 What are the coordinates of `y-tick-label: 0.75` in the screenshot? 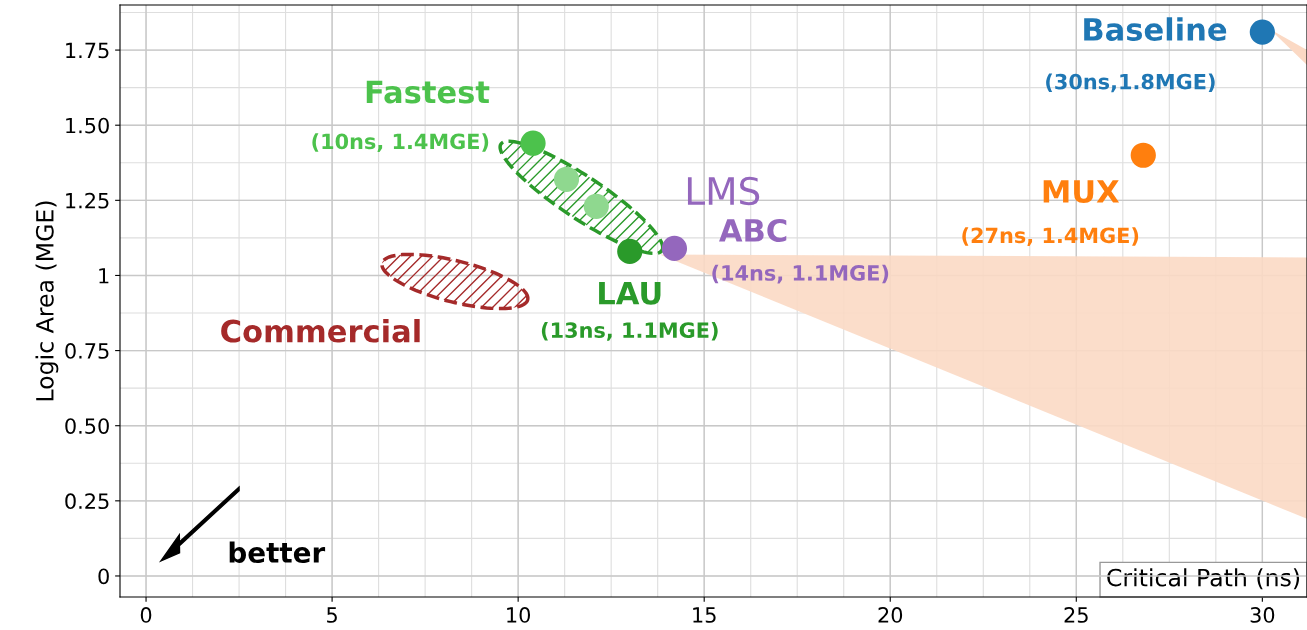 It's located at (87, 351).